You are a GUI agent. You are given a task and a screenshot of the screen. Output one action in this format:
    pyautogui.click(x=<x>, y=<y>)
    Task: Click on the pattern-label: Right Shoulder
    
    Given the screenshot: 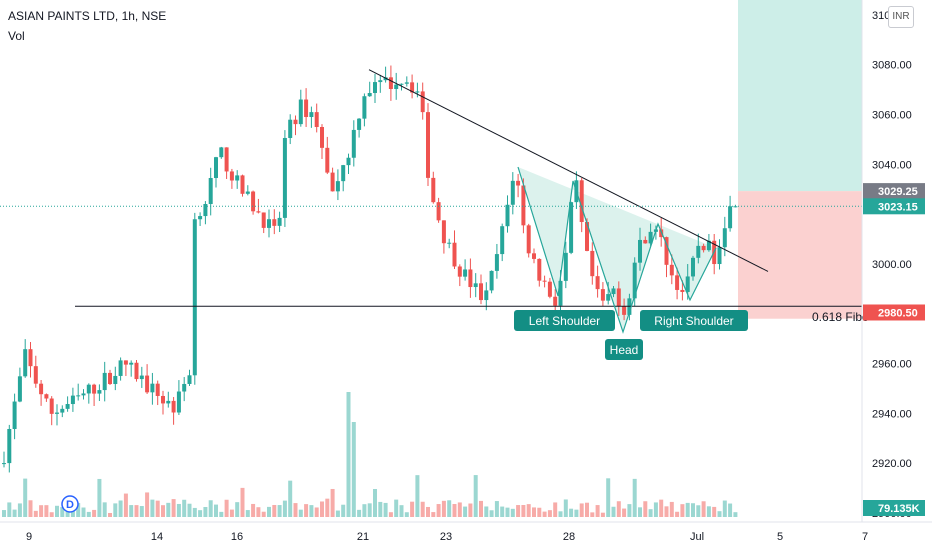 What is the action you would take?
    pyautogui.click(x=693, y=321)
    